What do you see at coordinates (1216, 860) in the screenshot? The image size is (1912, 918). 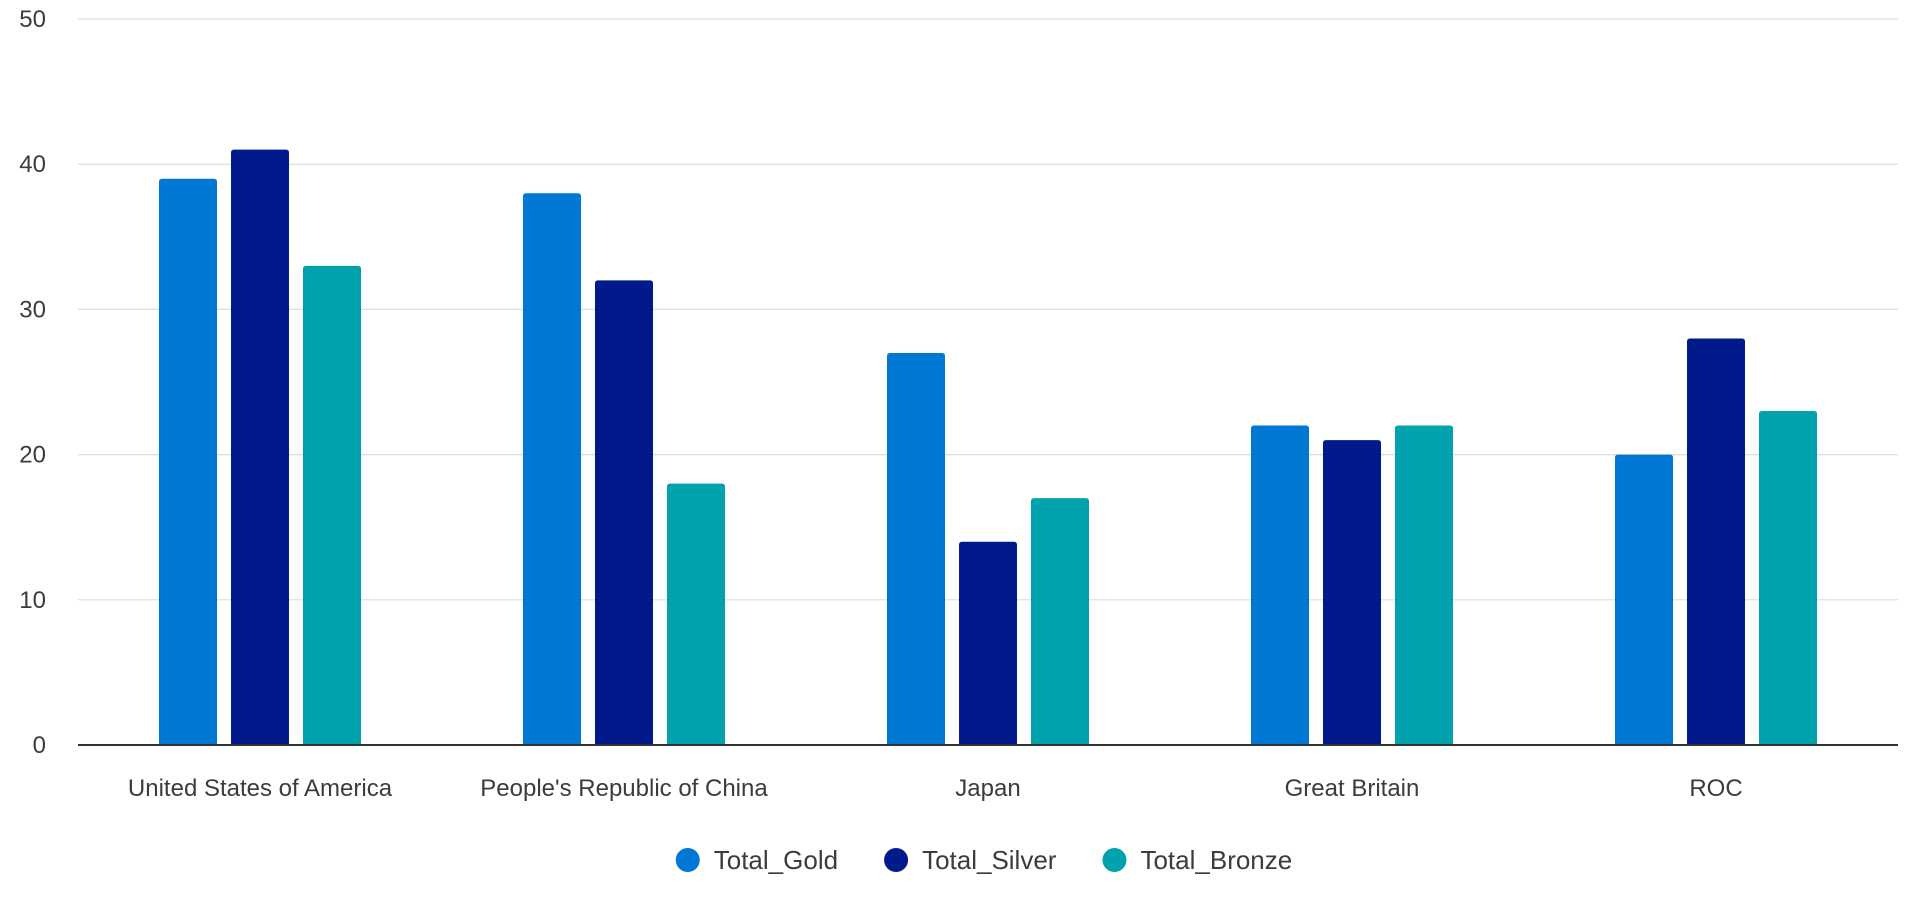 I see `legend-label: Total_Bronze` at bounding box center [1216, 860].